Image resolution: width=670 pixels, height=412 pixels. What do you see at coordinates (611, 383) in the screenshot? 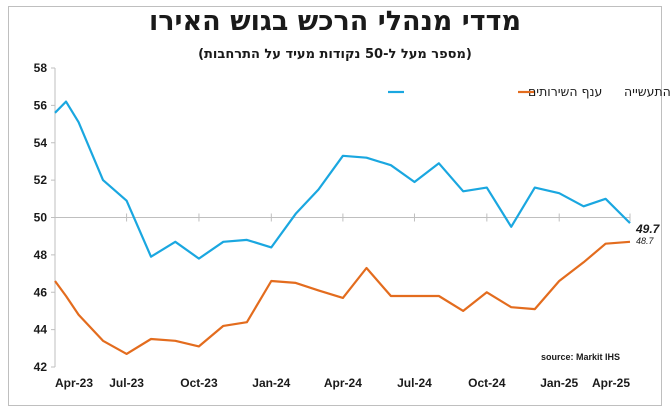
I see `x-tick-label: Apr-25` at bounding box center [611, 383].